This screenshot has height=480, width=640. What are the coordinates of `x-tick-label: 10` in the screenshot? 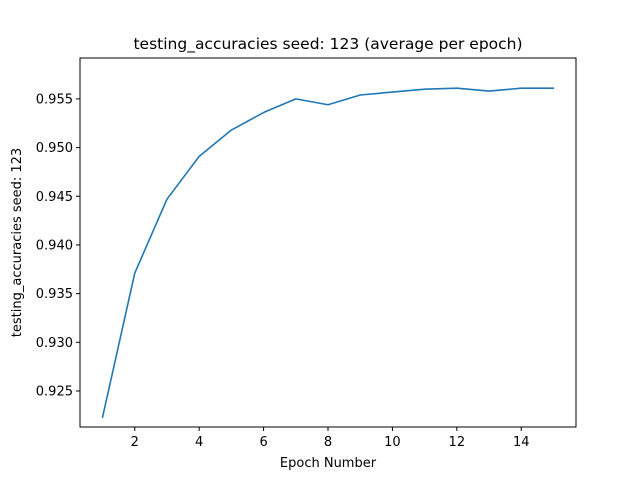 It's located at (392, 442).